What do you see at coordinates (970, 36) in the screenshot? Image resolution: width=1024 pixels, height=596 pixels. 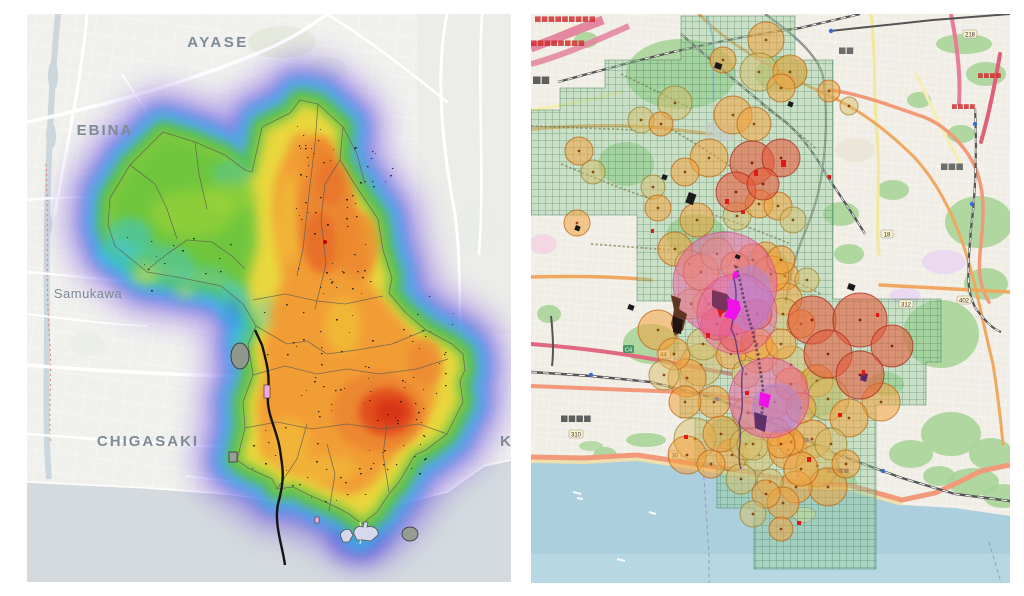 I see `svg-text: 218` at bounding box center [970, 36].